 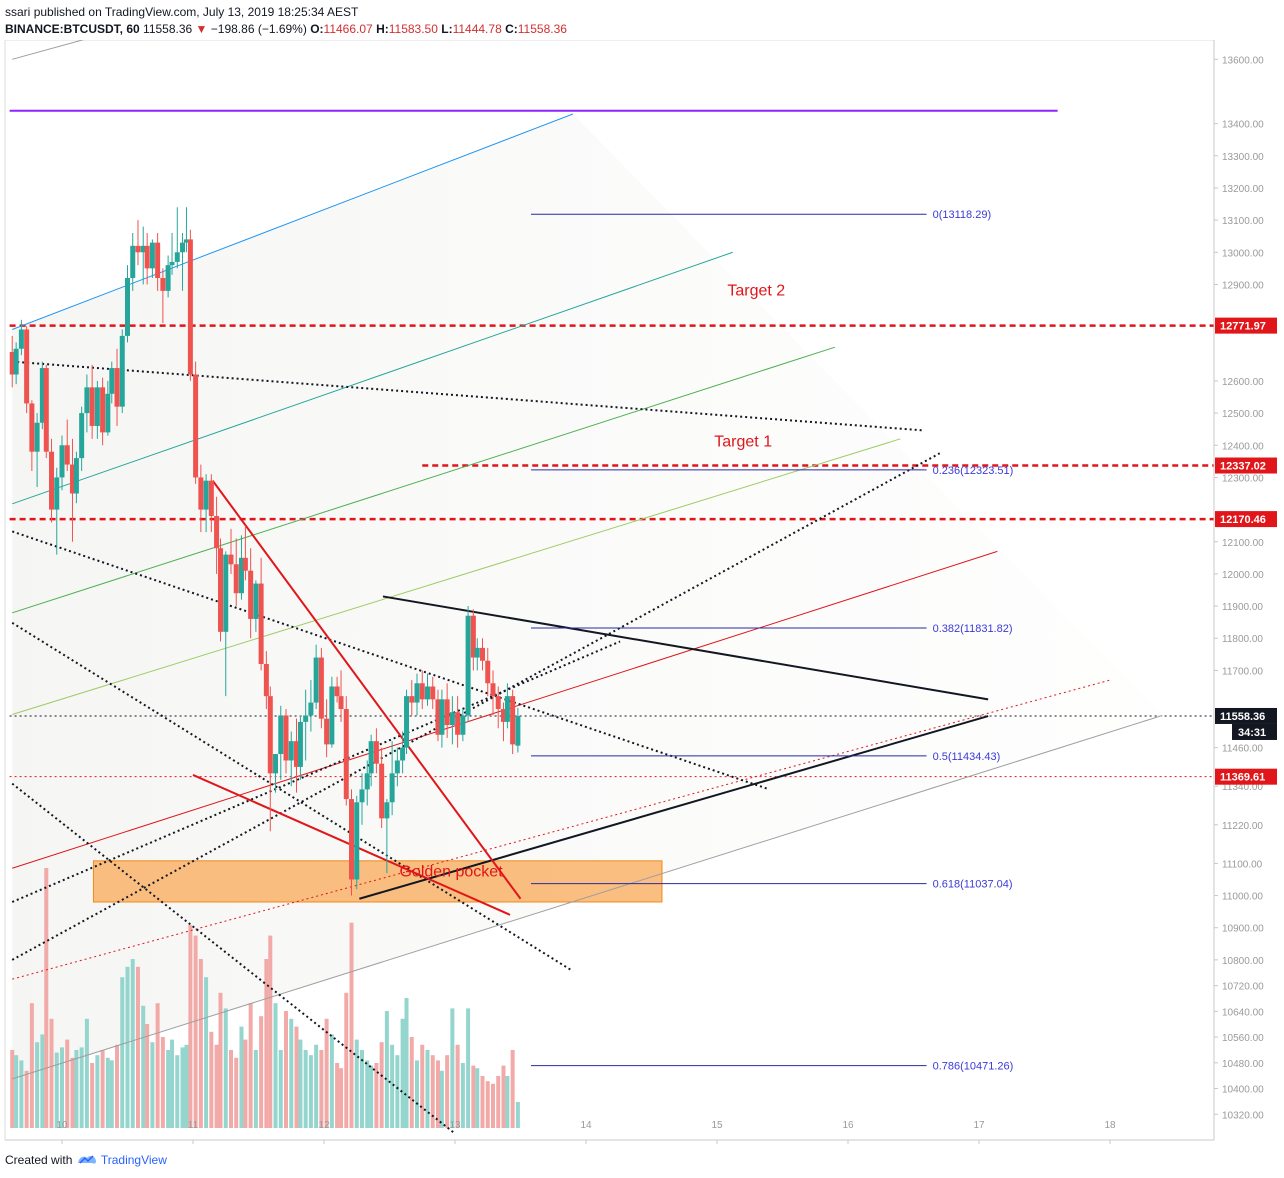 What do you see at coordinates (1243, 285) in the screenshot?
I see `price-tick-label: 12900.00` at bounding box center [1243, 285].